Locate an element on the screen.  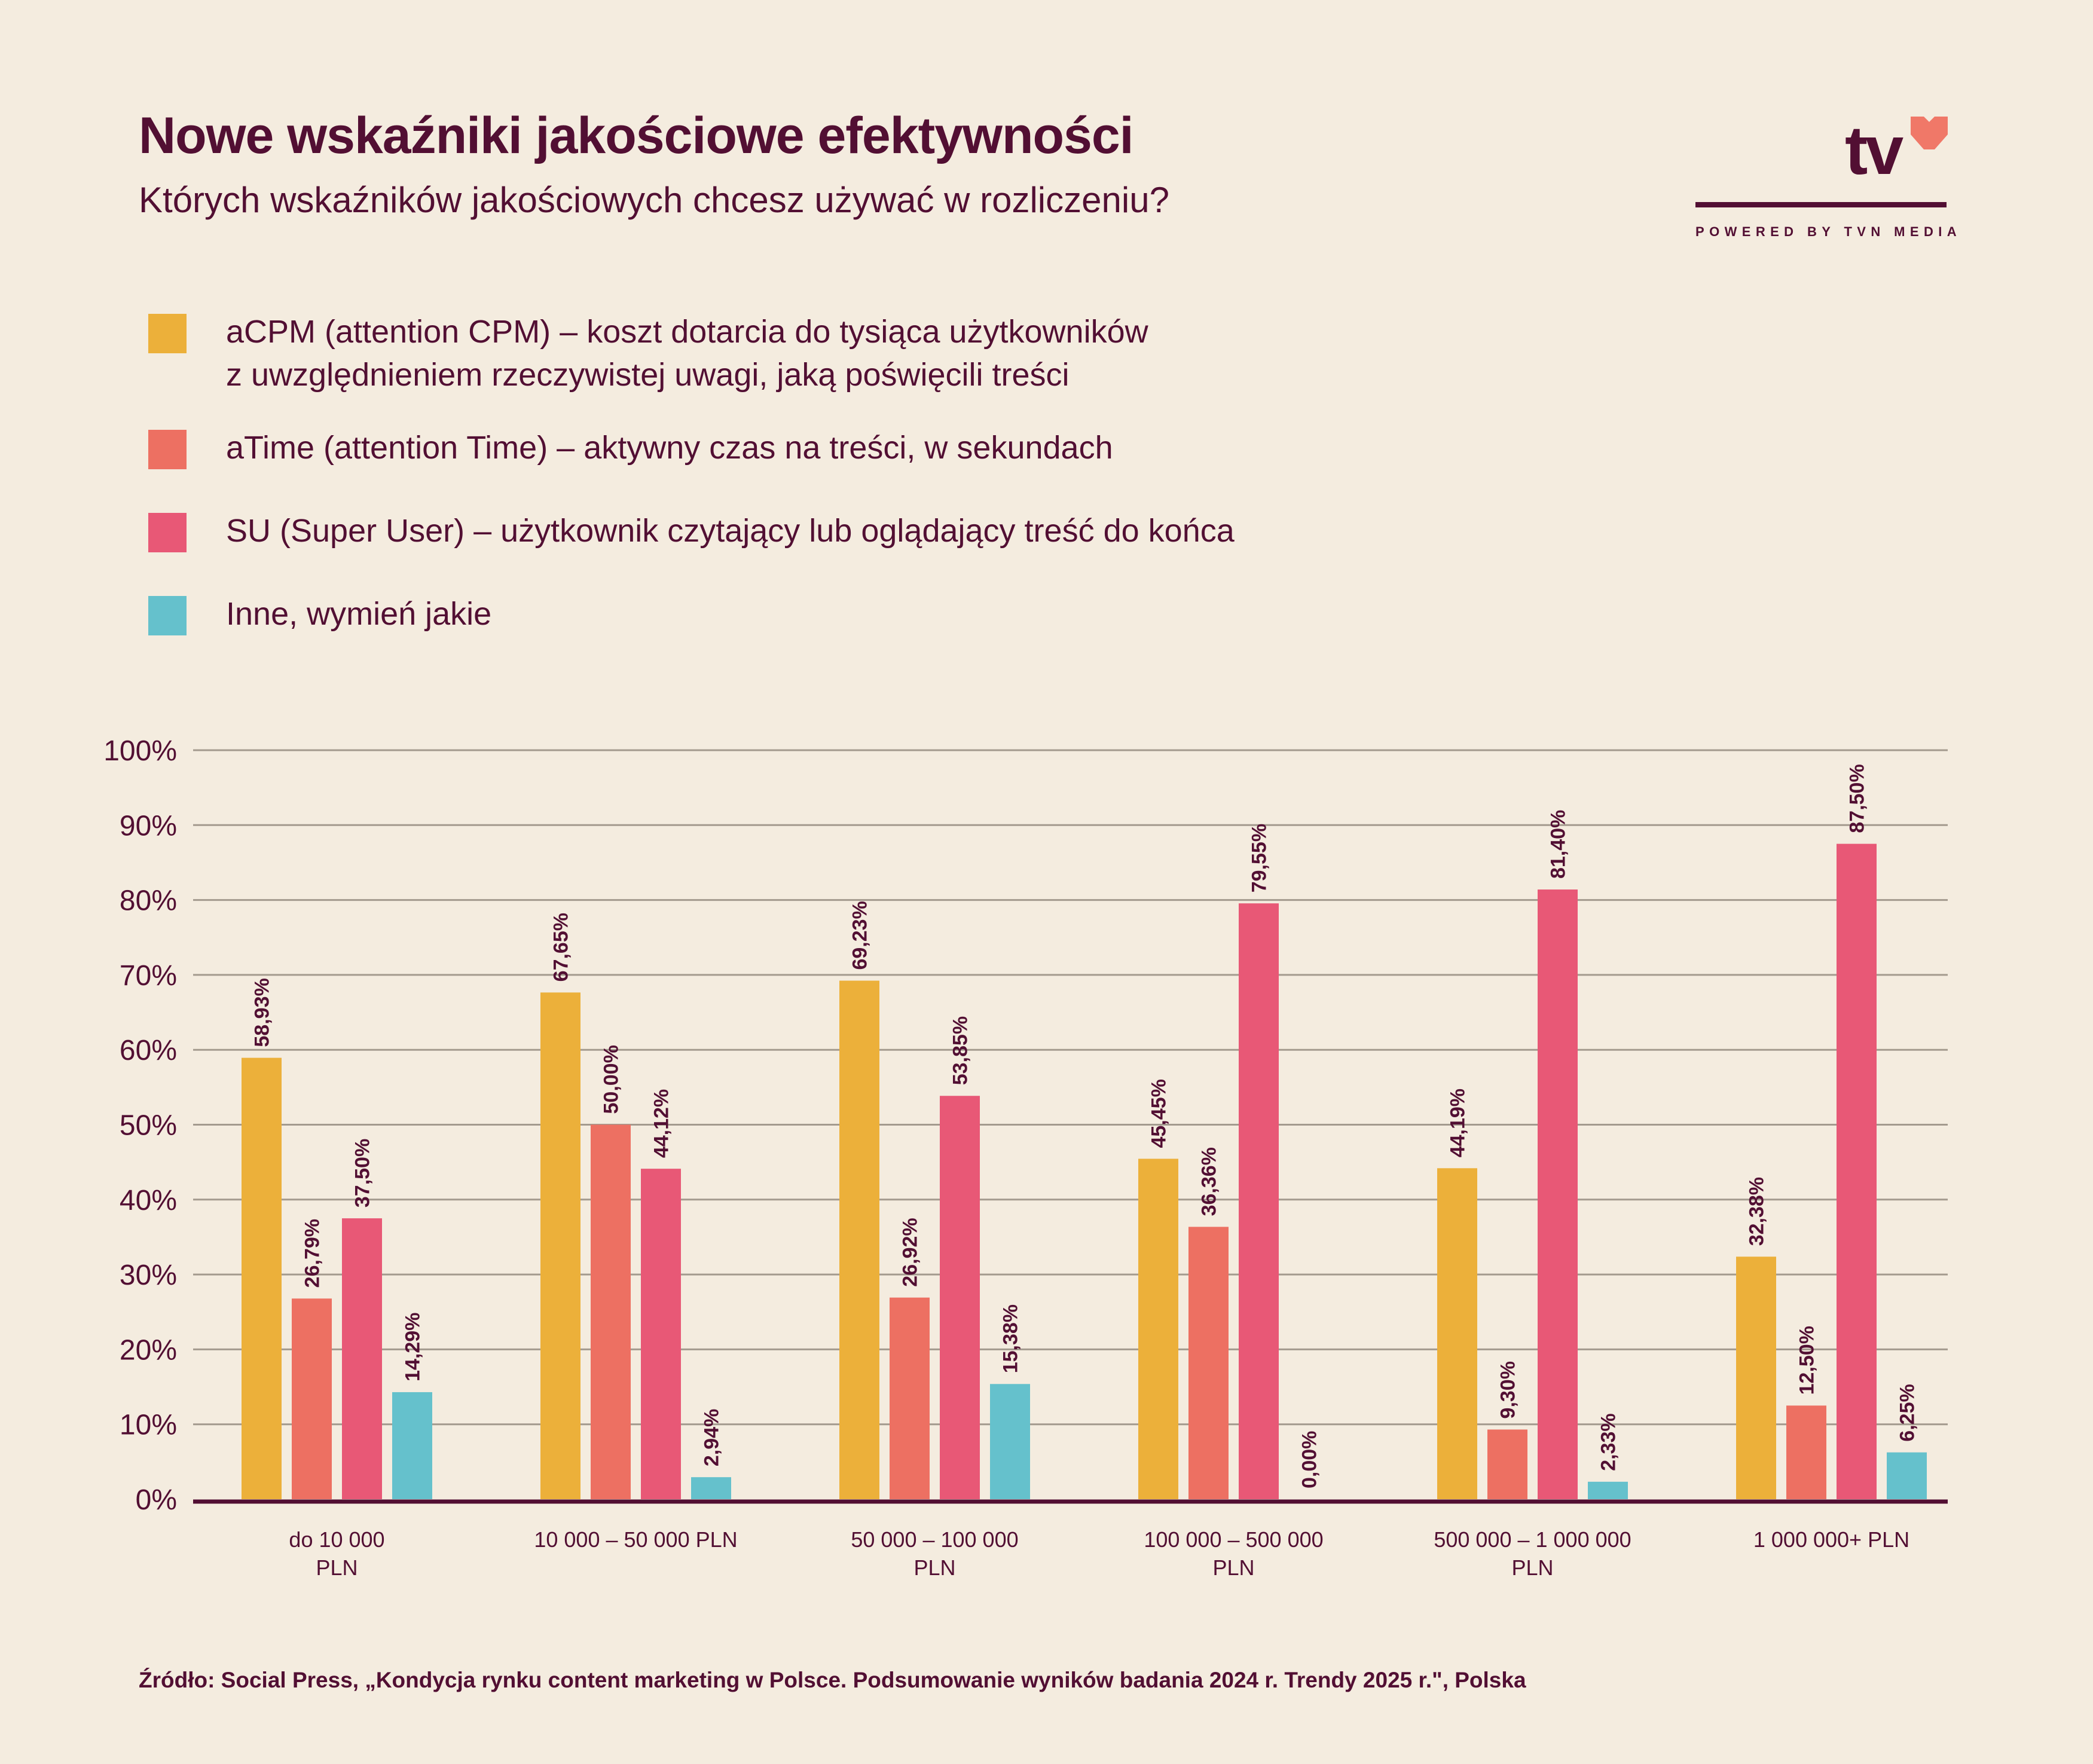
data-label-acpm-1: 58,93% is located at coordinates (262, 1012).